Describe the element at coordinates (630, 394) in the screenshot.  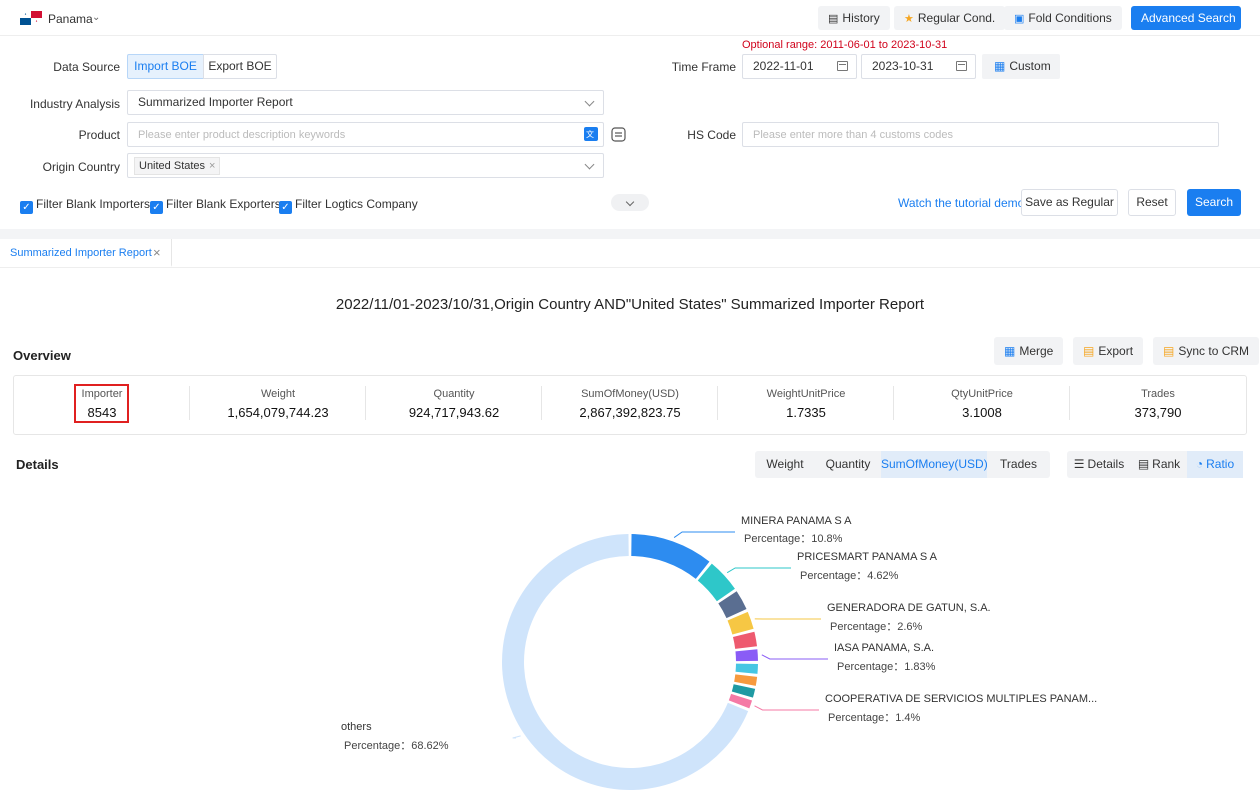
I see `stat-label: SumOfMoney(USD)` at that location.